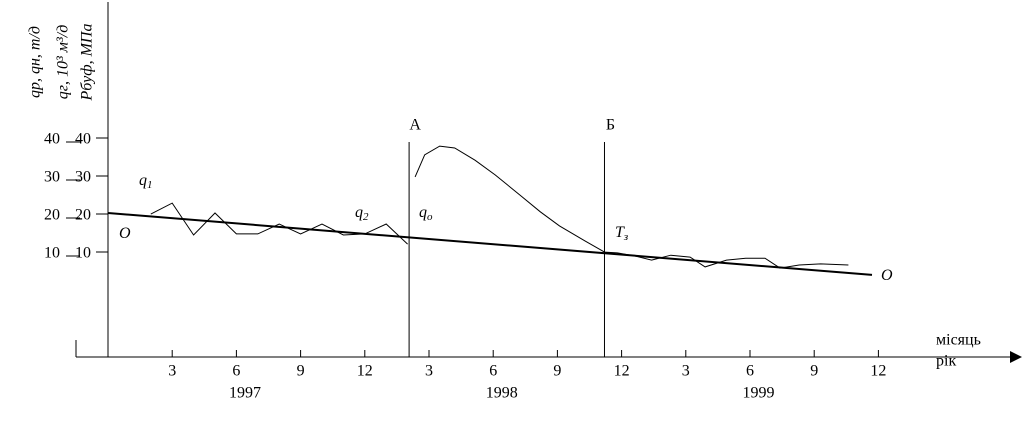 Image resolution: width=1024 pixels, height=441 pixels. What do you see at coordinates (415, 125) in the screenshot?
I see `marker-label: А` at bounding box center [415, 125].